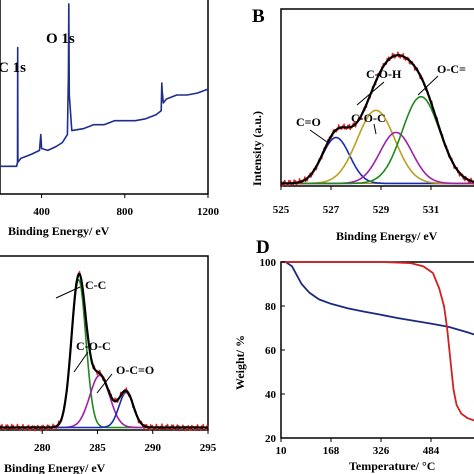 The image size is (474, 474). I want to click on panel-b-series-fit, so click(377, 119).